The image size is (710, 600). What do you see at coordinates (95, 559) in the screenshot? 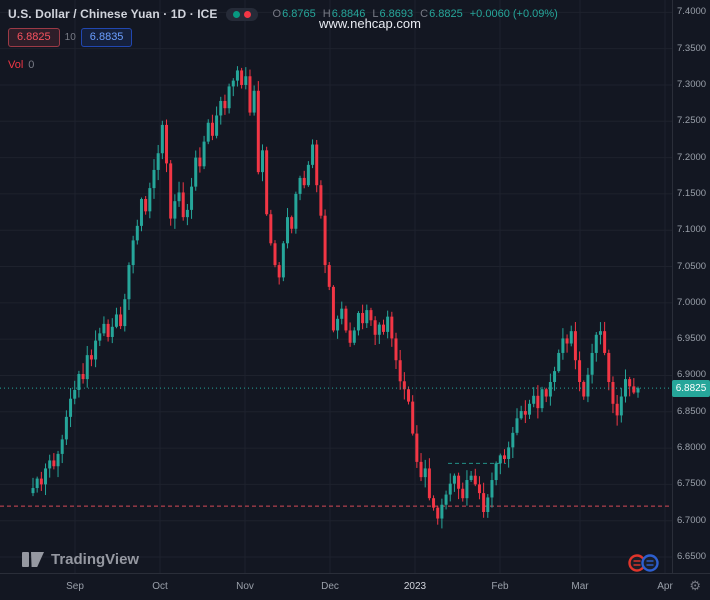
I see `tradingview-logo-text: TradingView` at bounding box center [95, 559].